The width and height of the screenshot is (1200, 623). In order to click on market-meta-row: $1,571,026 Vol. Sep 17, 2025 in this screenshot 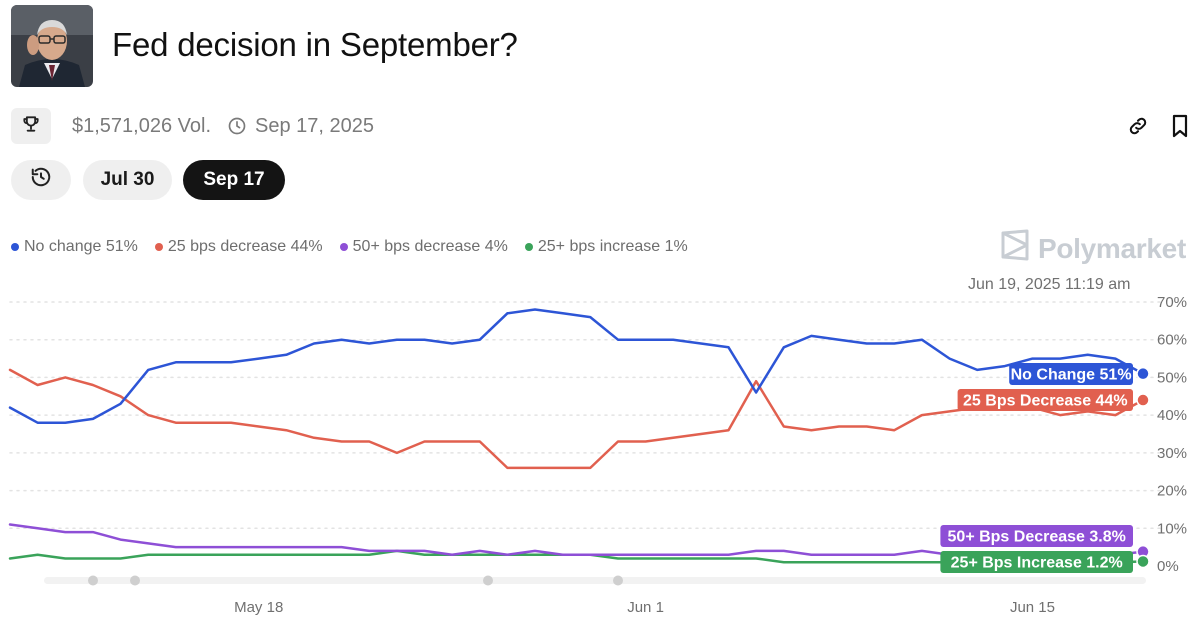, I will do `click(601, 127)`.